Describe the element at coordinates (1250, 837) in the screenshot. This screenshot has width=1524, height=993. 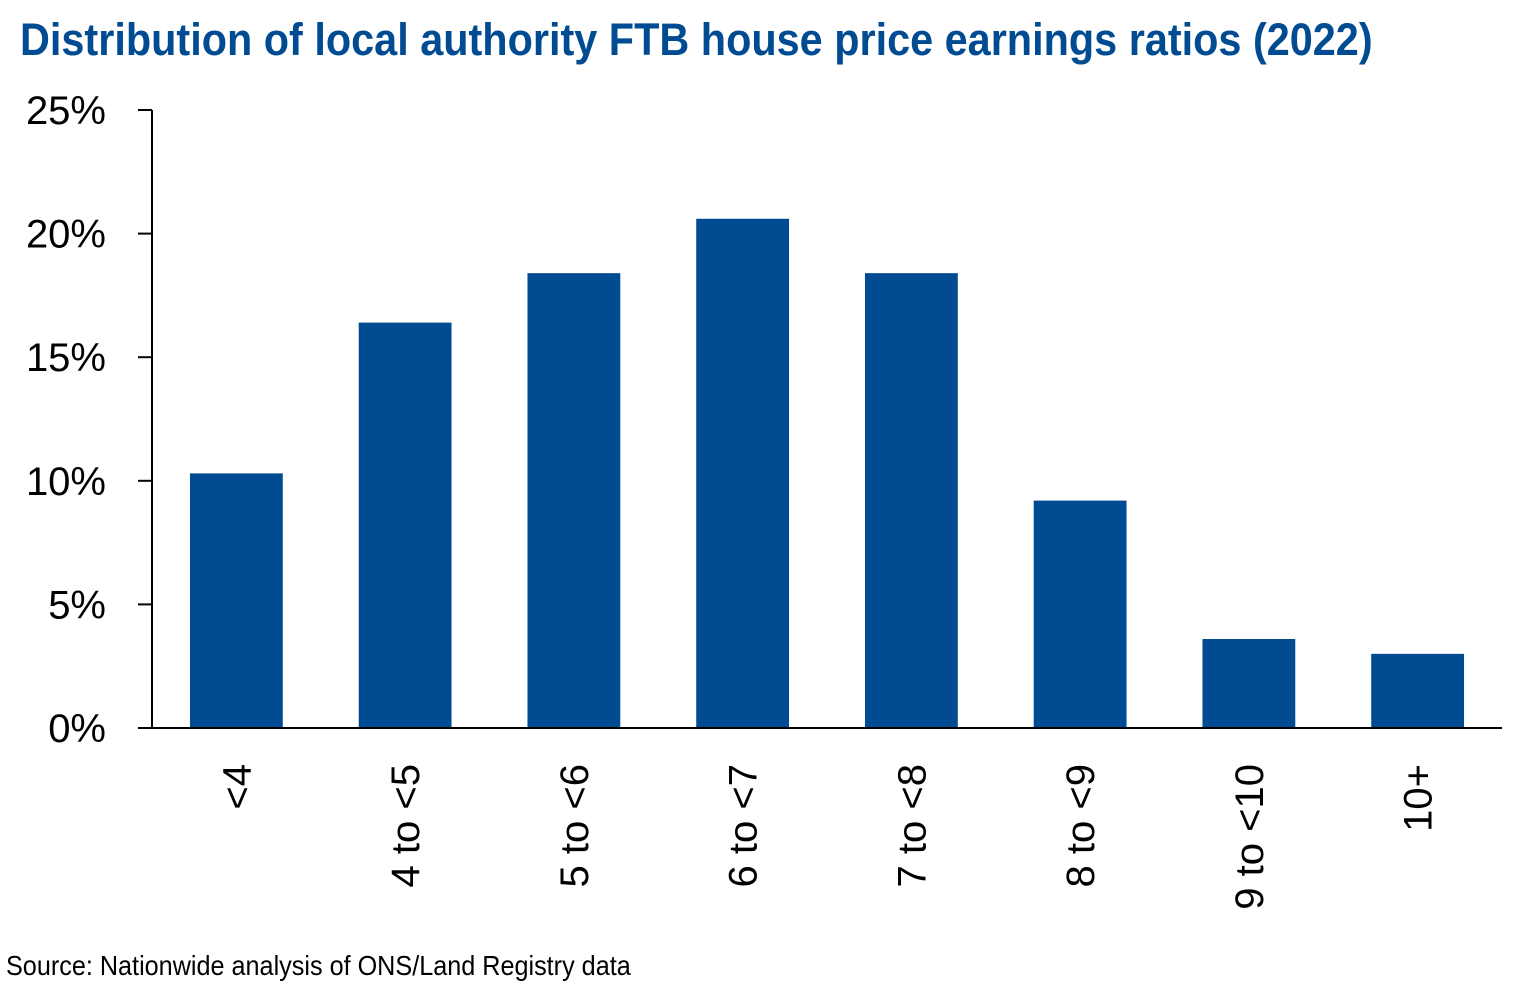
I see `x-tick-label: 9 to <10` at that location.